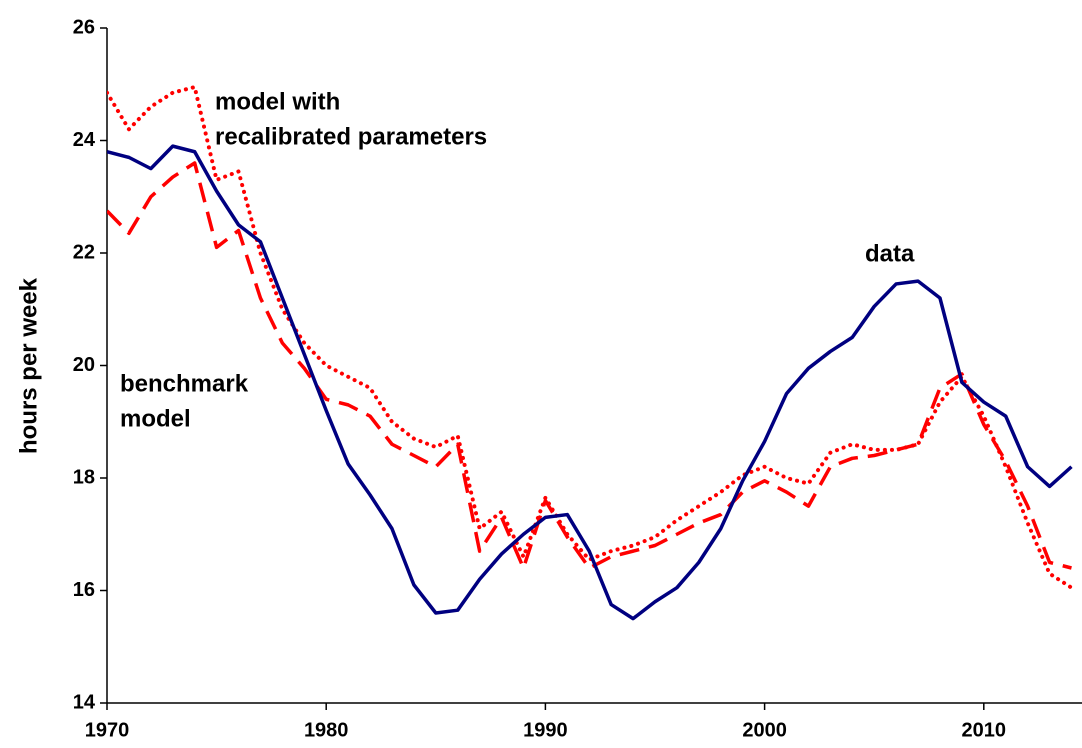  Describe the element at coordinates (890, 253) in the screenshot. I see `annotation: data` at that location.